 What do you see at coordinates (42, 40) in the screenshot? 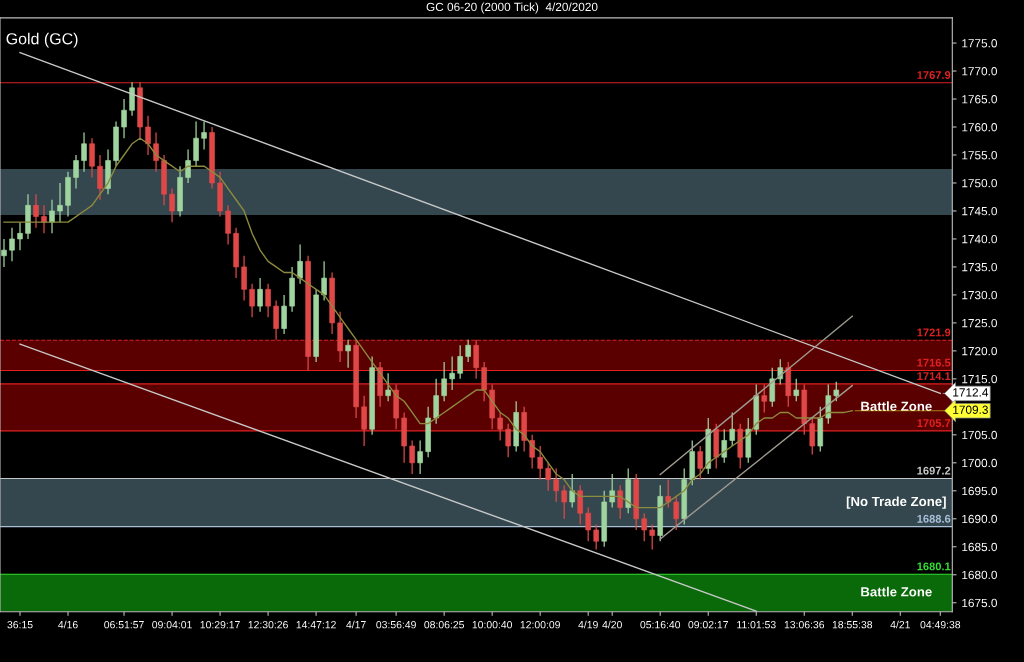
I see `text: Gold (GC)` at bounding box center [42, 40].